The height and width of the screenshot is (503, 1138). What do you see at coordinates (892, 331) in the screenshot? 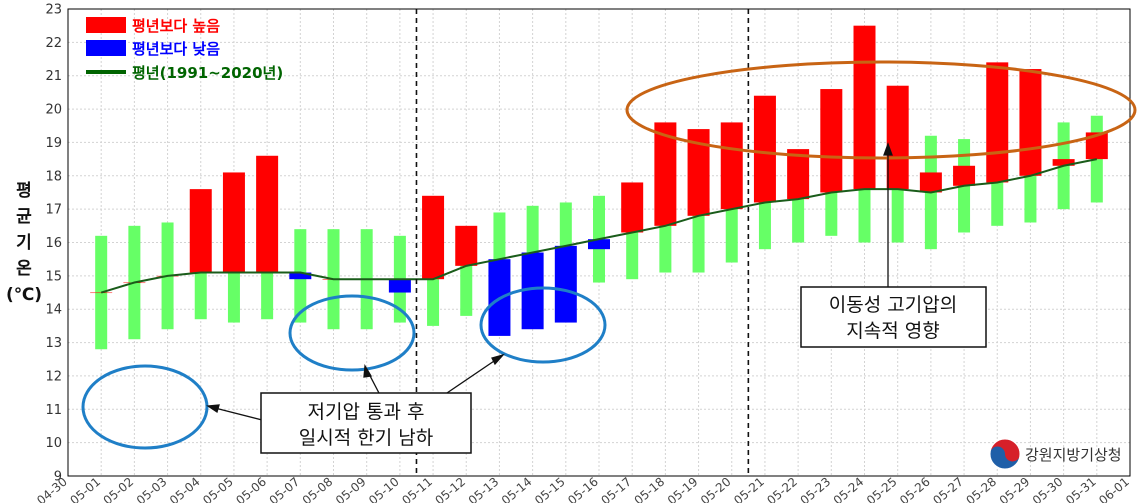
I see `annotation-high-line2: 지속적 영향` at bounding box center [892, 331].